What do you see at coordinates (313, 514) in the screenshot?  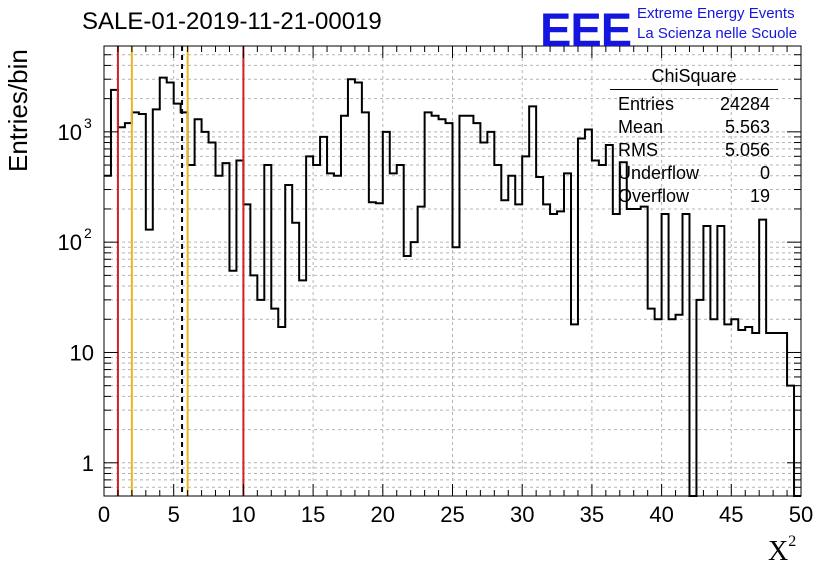 I see `x-tick-label: 15` at bounding box center [313, 514].